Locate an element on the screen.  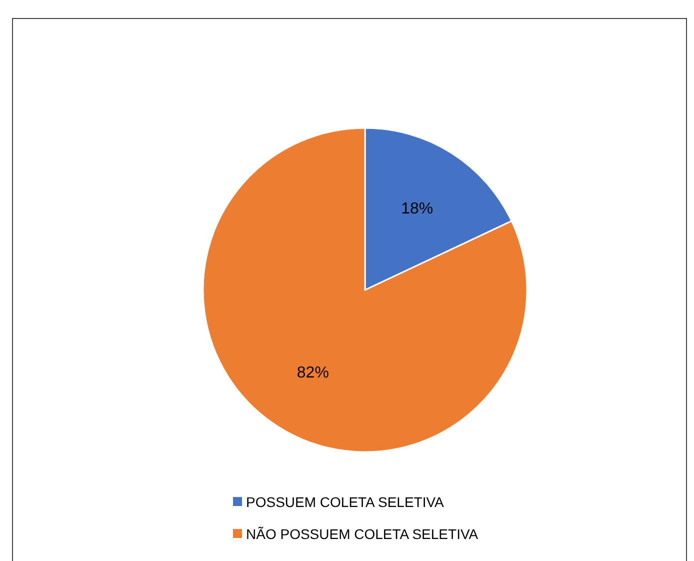
data-label: 82% is located at coordinates (312, 373).